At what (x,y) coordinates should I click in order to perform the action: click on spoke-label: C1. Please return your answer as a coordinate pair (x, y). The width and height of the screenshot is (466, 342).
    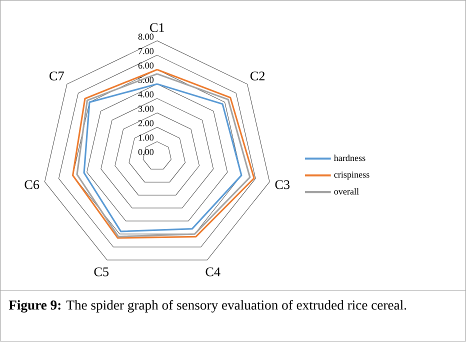
    Looking at the image, I should click on (157, 27).